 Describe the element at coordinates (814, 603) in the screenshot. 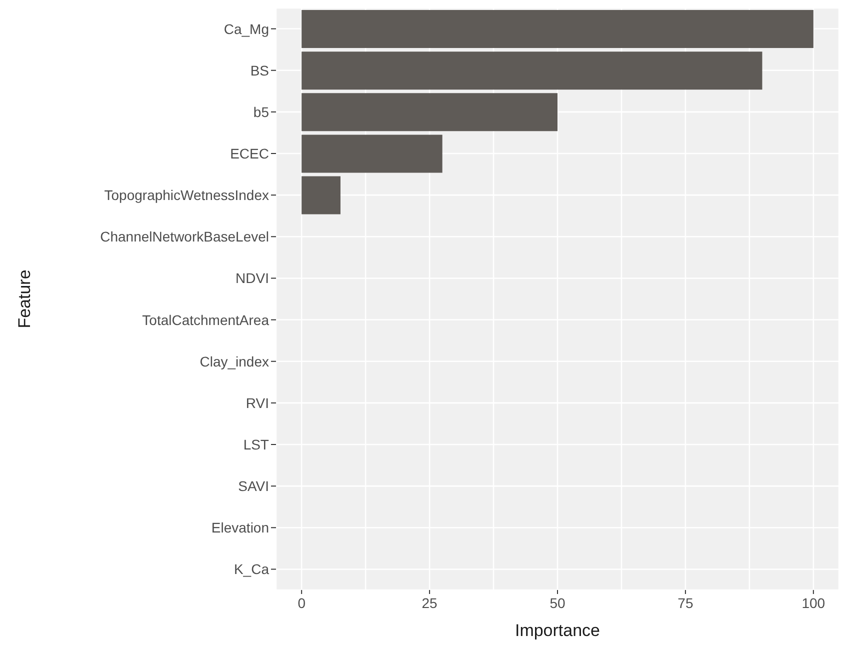

I see `x-tick-label: 100` at that location.